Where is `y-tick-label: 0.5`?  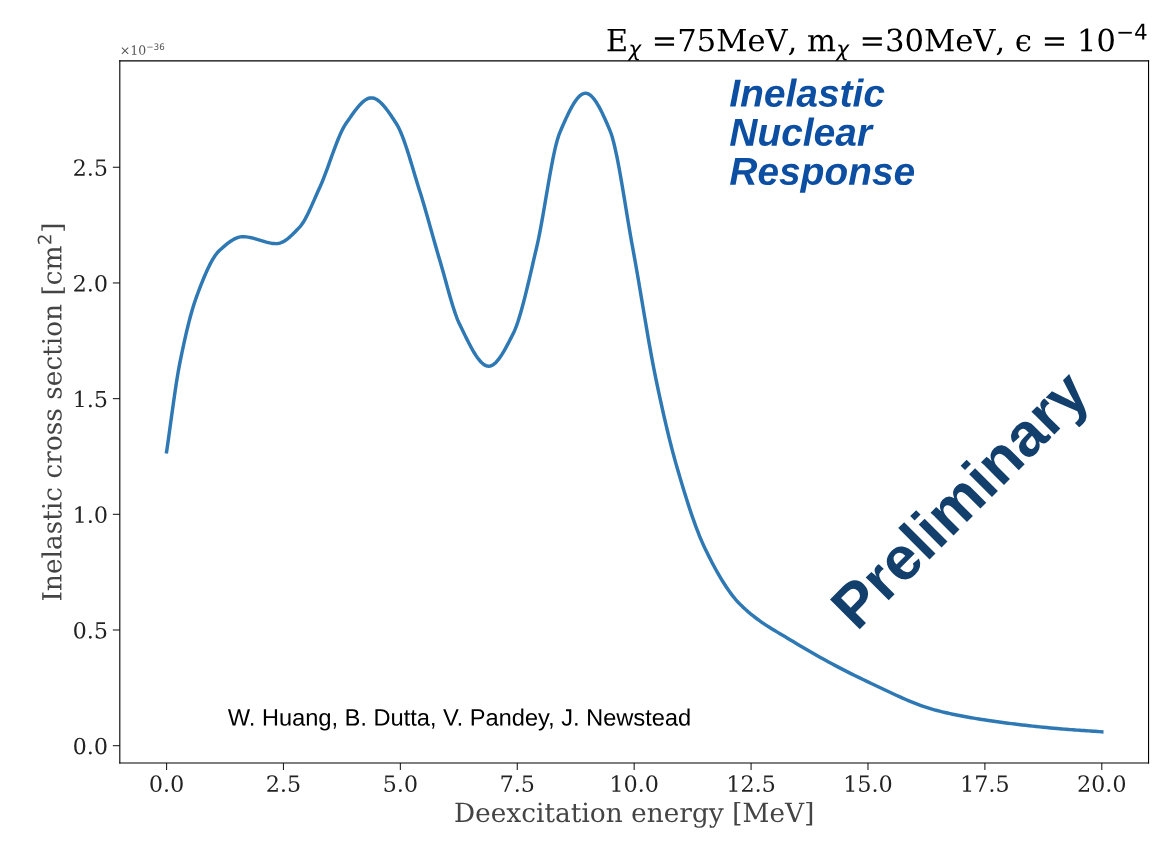 y-tick-label: 0.5 is located at coordinates (90, 630).